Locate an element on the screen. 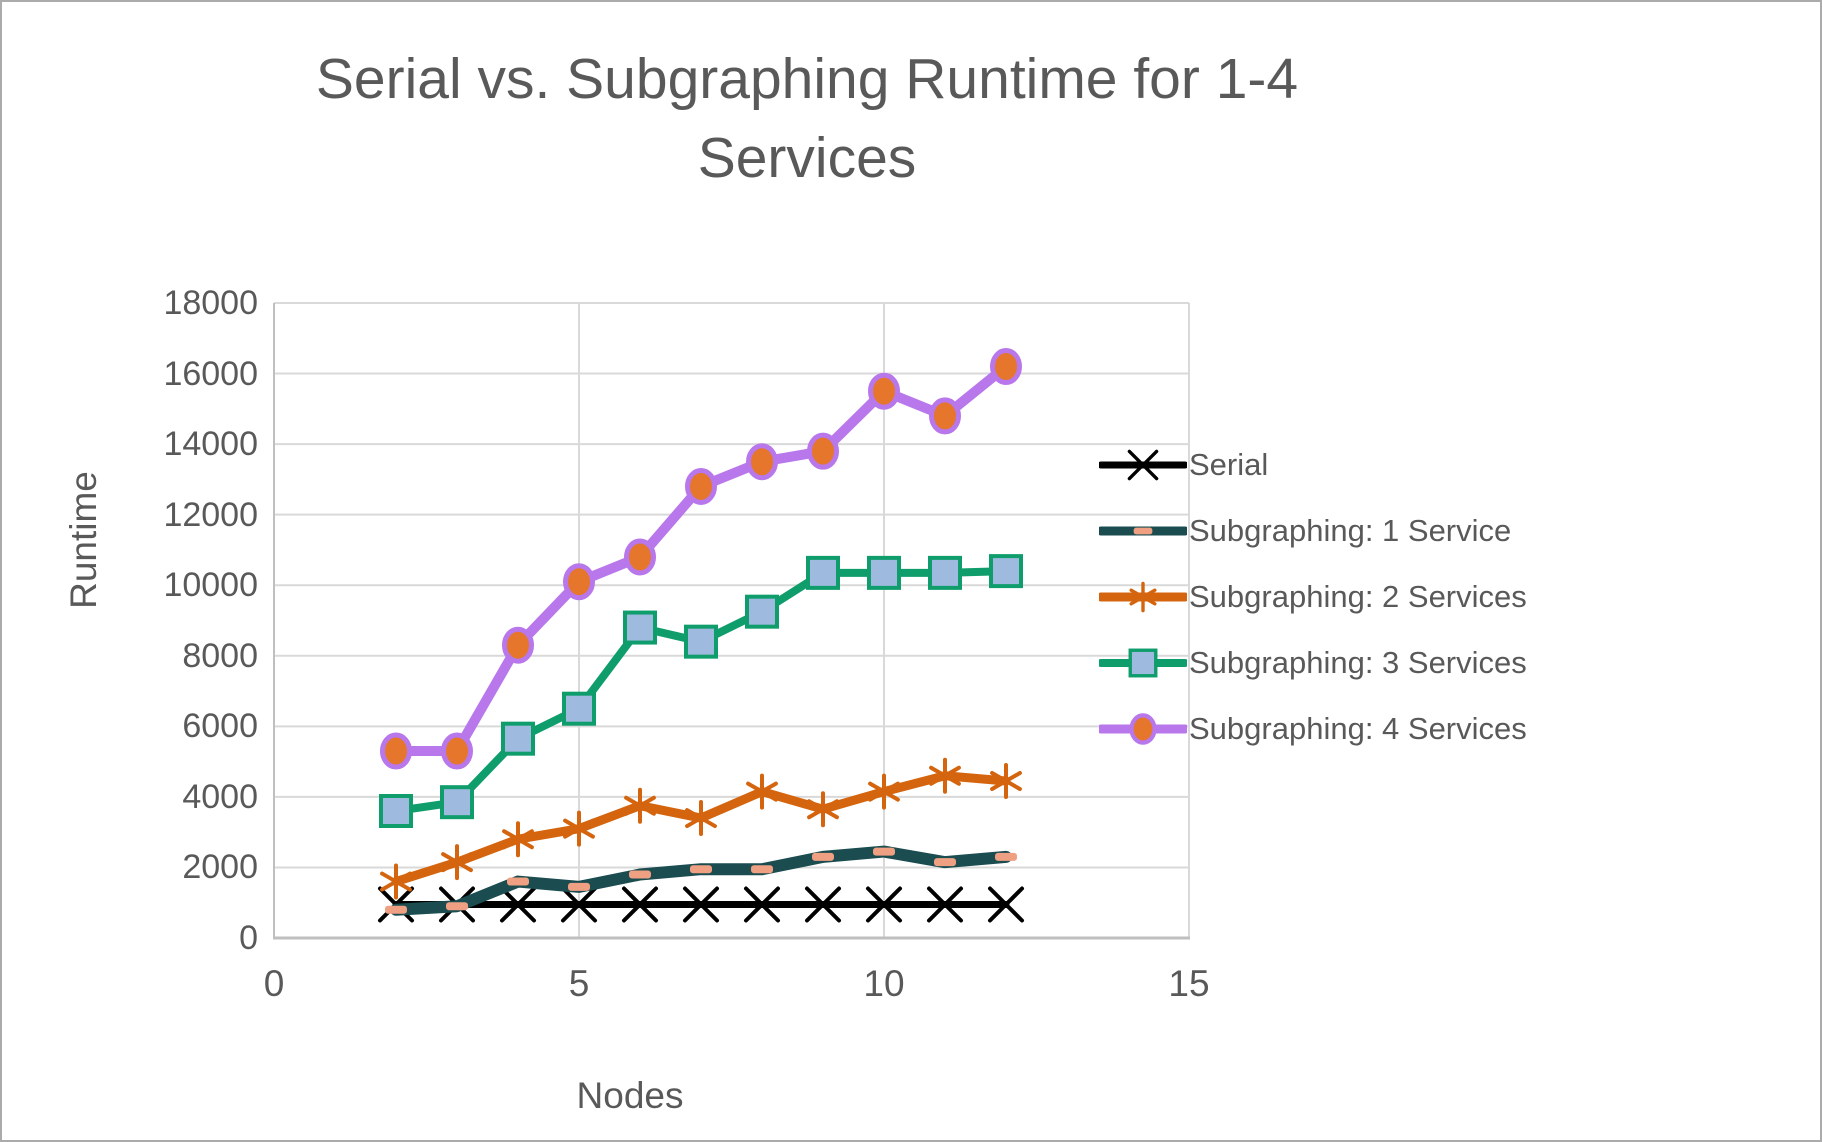  legend-item: Subgraphing: 1 Service is located at coordinates (1305, 531).